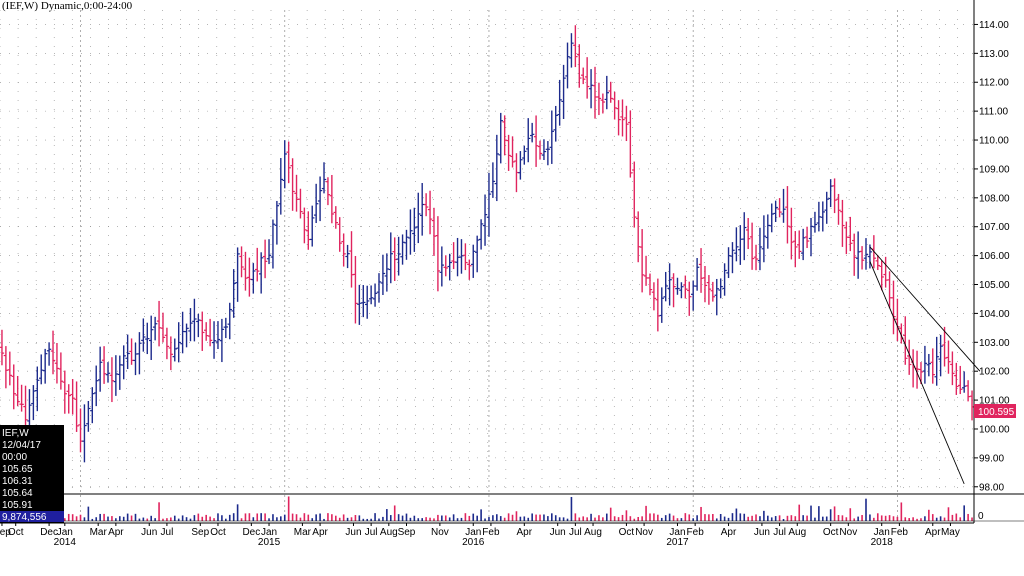 The width and height of the screenshot is (1024, 576). I want to click on y-tick-label: 108.00, so click(994, 198).